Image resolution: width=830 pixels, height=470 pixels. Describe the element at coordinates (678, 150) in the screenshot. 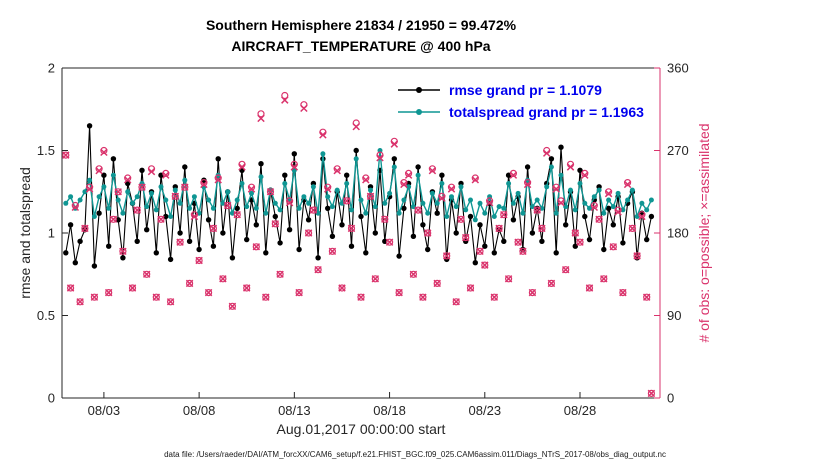

I see `svg-text: 270` at that location.